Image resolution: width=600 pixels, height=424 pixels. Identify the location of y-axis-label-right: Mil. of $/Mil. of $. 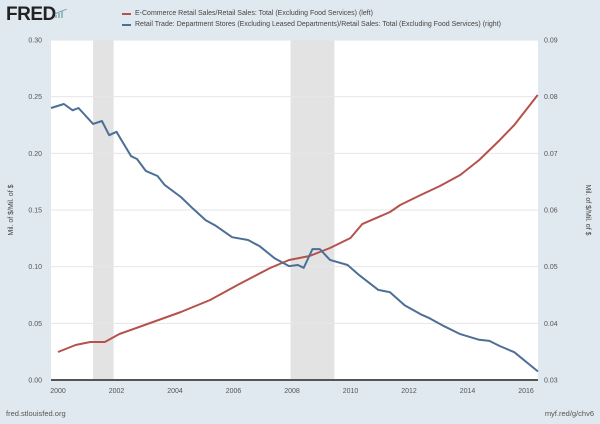
(587, 210).